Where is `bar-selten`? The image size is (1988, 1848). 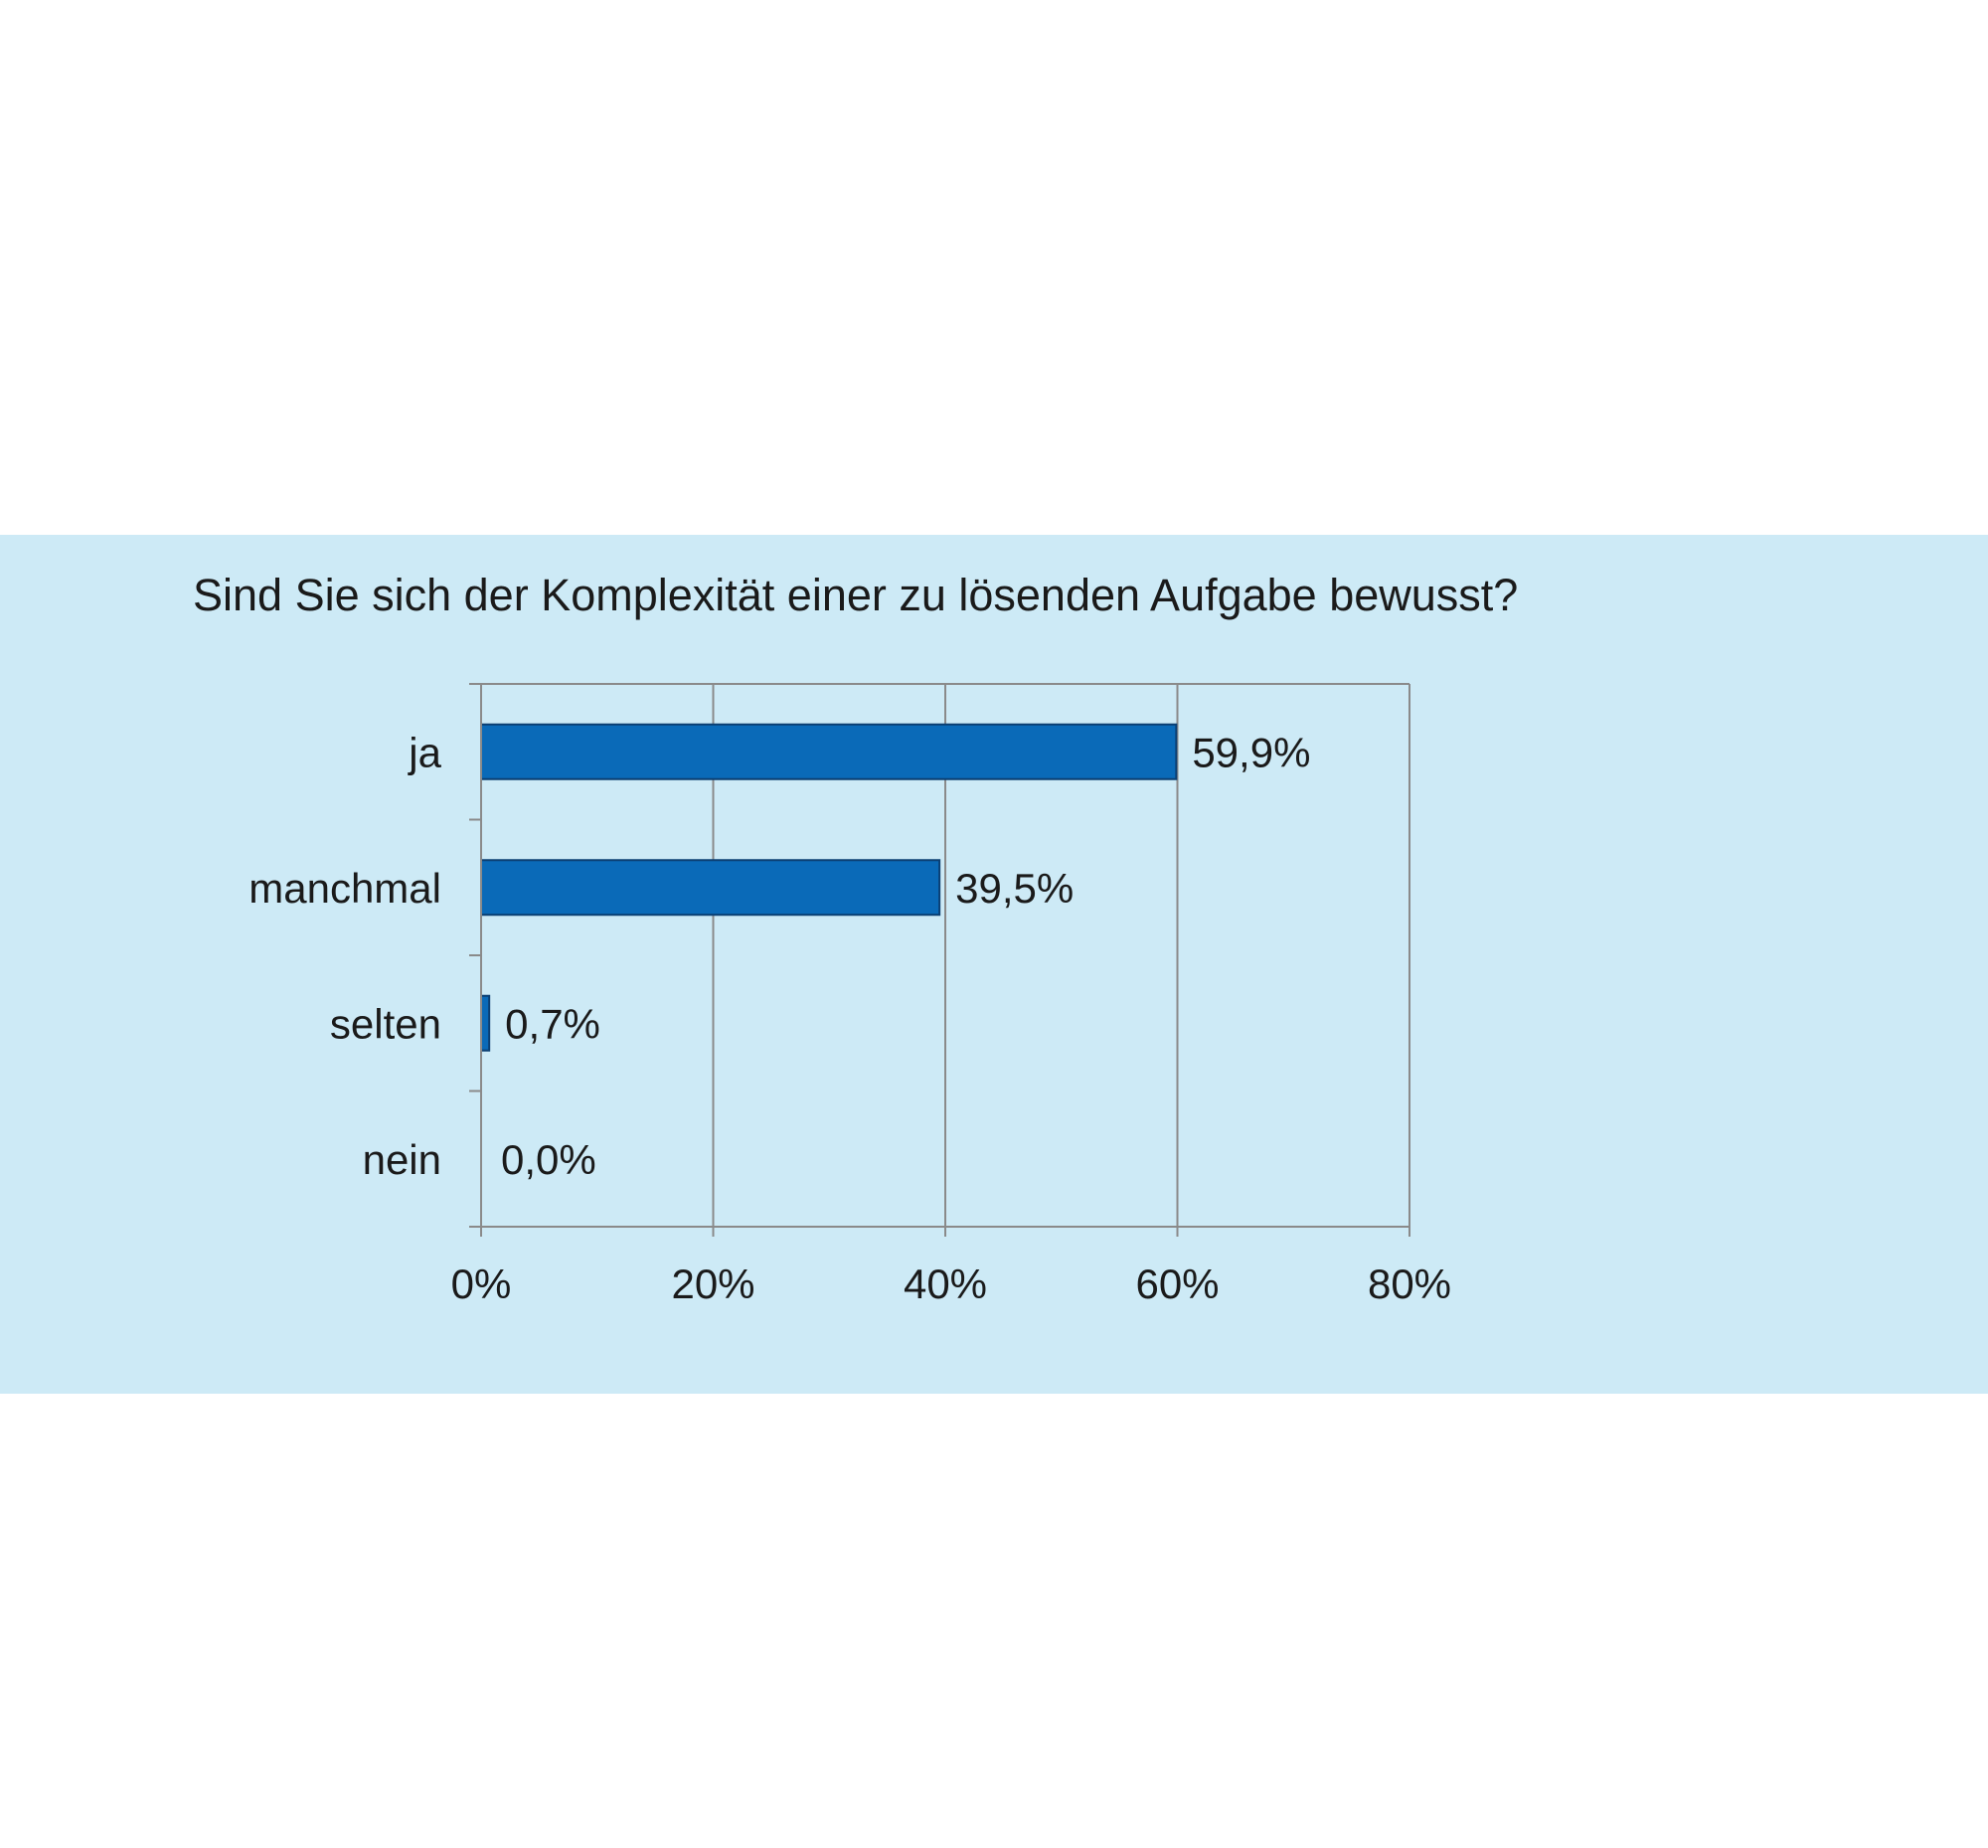 bar-selten is located at coordinates (485, 1023).